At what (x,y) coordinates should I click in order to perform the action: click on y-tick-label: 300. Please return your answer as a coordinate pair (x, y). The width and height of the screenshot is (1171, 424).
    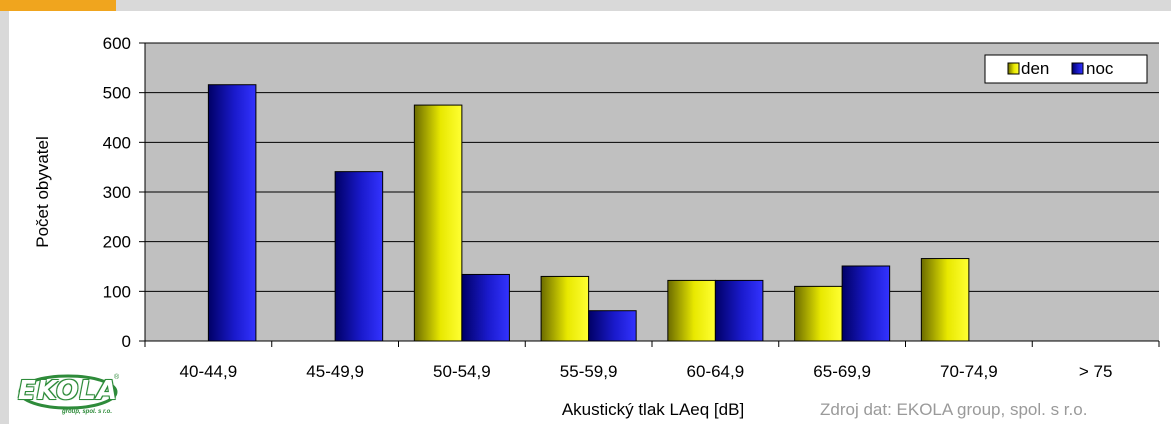
    Looking at the image, I should click on (117, 192).